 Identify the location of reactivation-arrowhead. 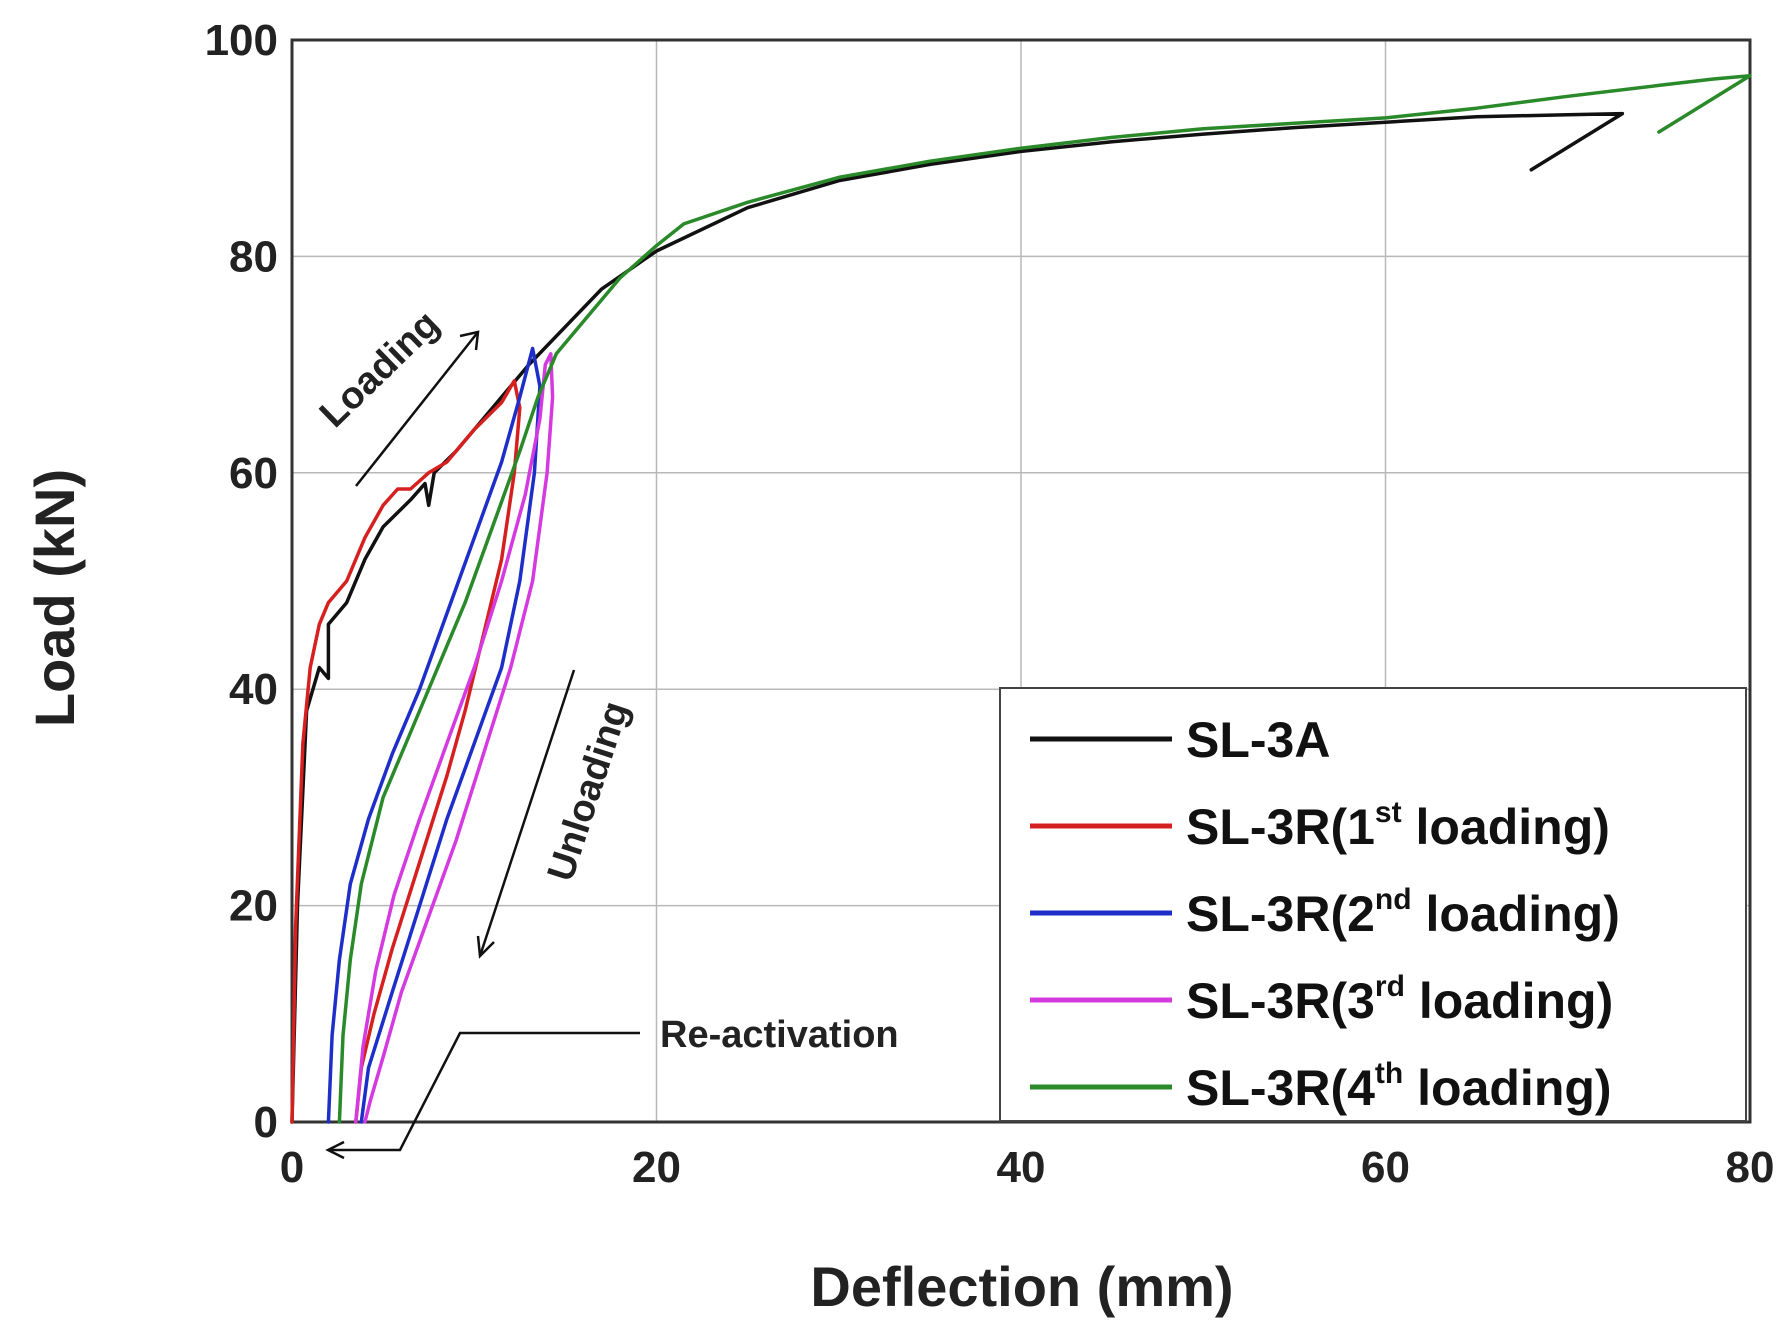
(335, 1150).